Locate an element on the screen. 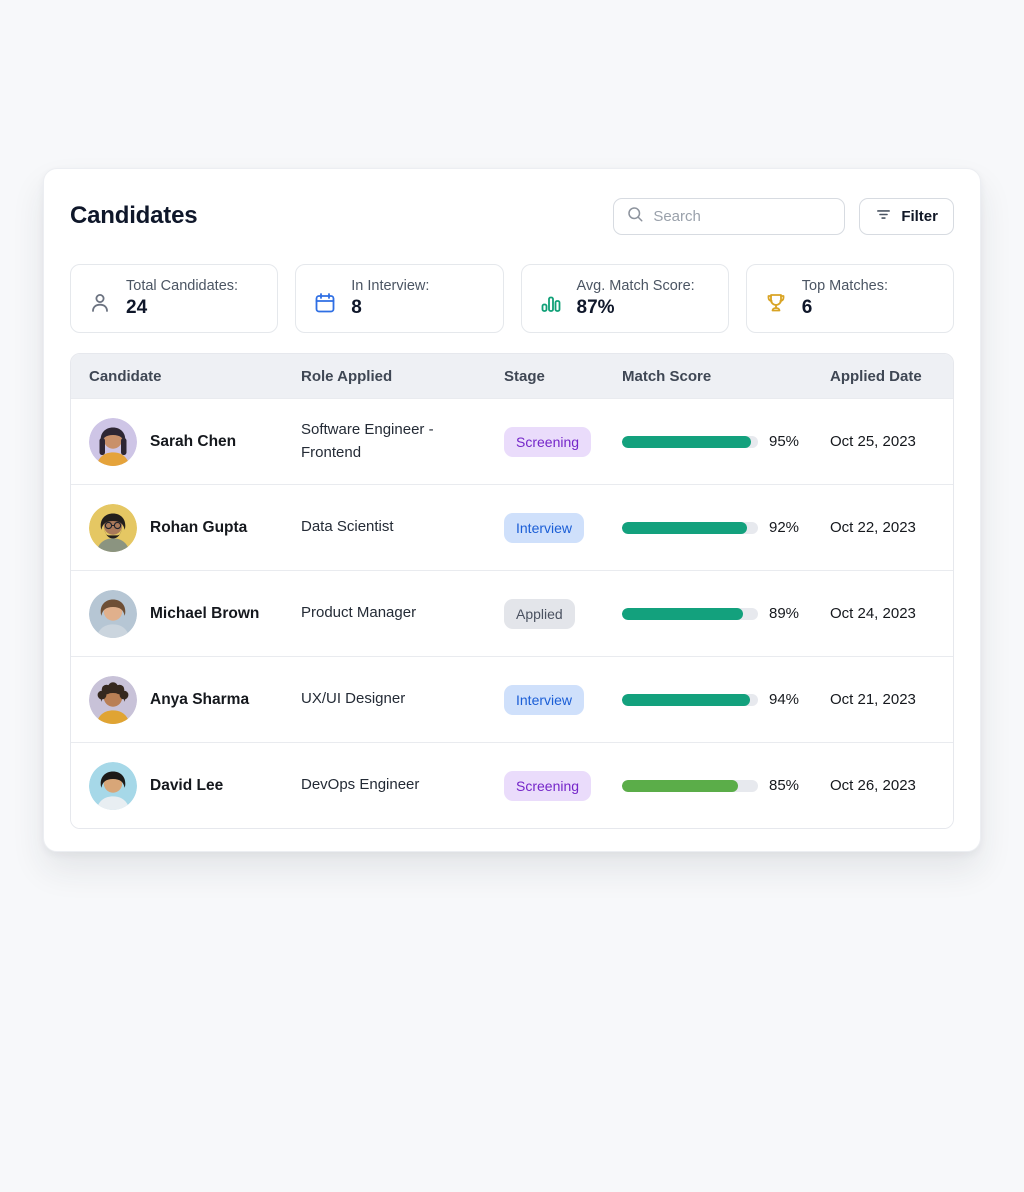  stat-card-in-interview: In Interview: 8 is located at coordinates (399, 298).